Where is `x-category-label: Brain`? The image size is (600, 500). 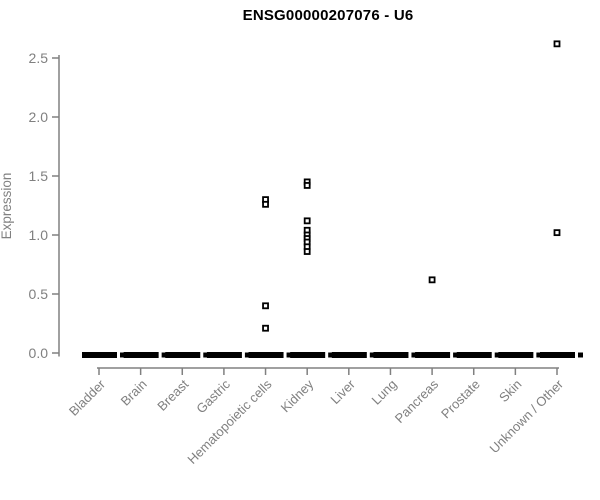 x-category-label: Brain is located at coordinates (134, 393).